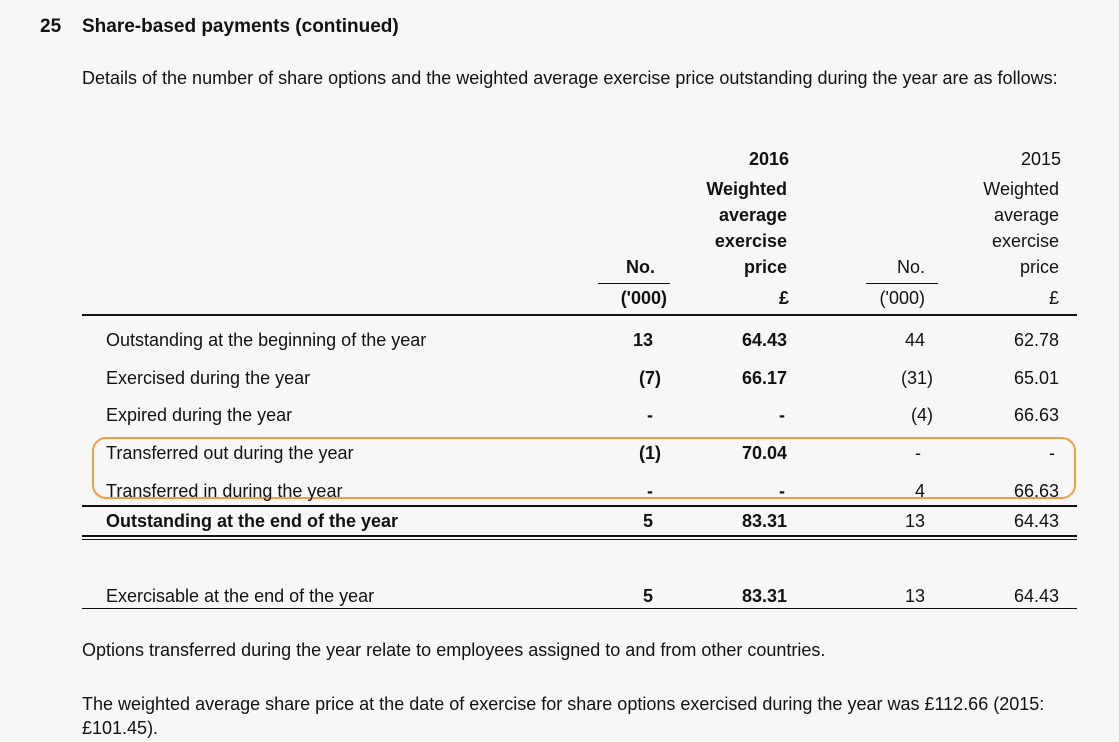 Image resolution: width=1119 pixels, height=742 pixels. I want to click on cell-price-2015: 65.01, so click(1036, 378).